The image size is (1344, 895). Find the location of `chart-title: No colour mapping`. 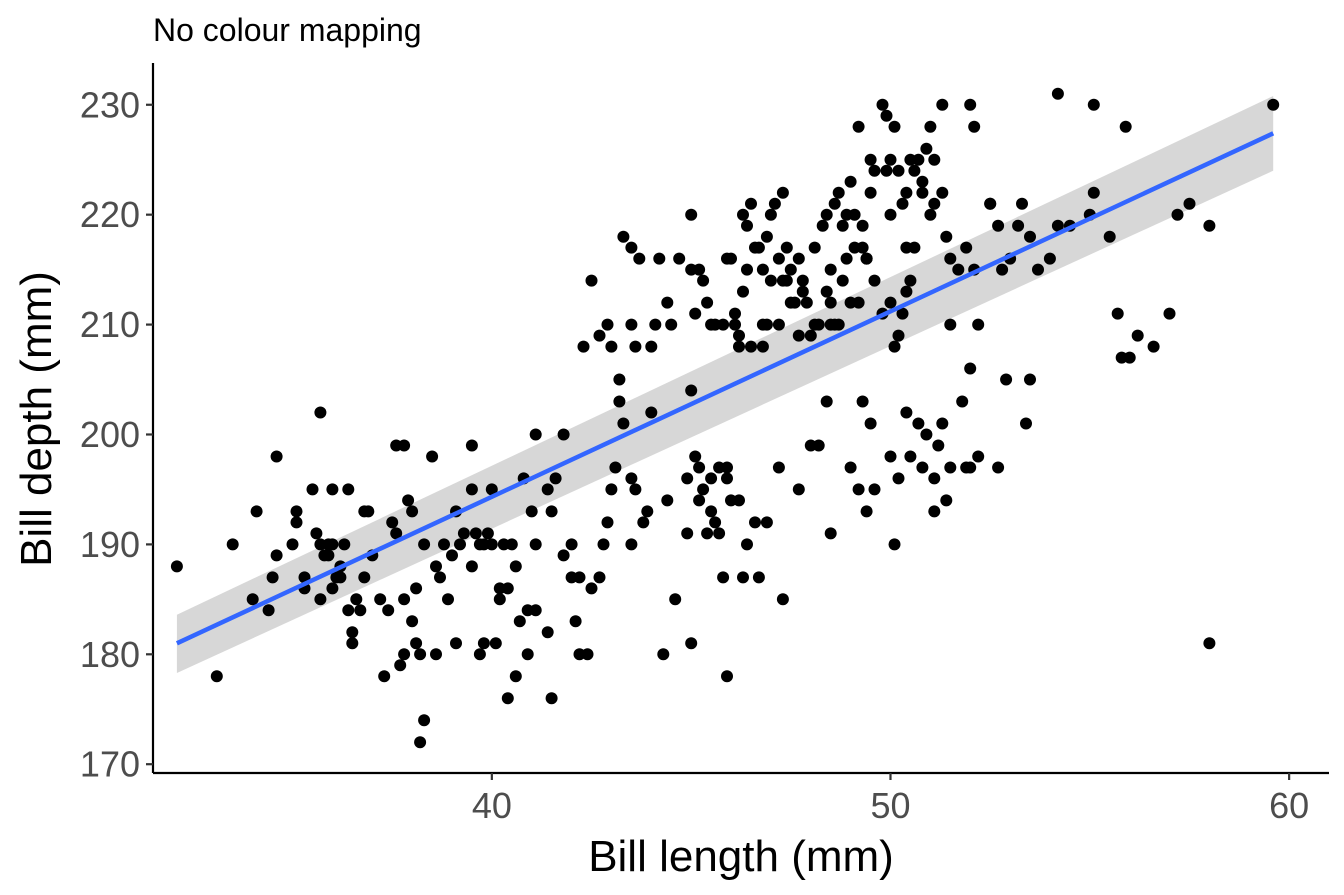

chart-title: No colour mapping is located at coordinates (287, 30).